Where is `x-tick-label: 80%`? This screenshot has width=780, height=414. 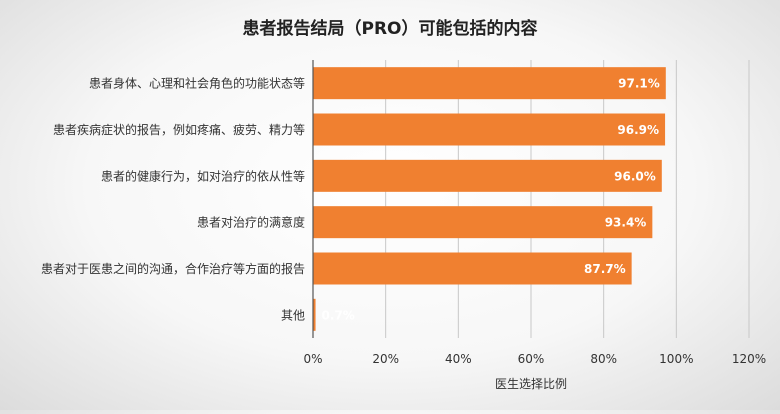 x-tick-label: 80% is located at coordinates (603, 359).